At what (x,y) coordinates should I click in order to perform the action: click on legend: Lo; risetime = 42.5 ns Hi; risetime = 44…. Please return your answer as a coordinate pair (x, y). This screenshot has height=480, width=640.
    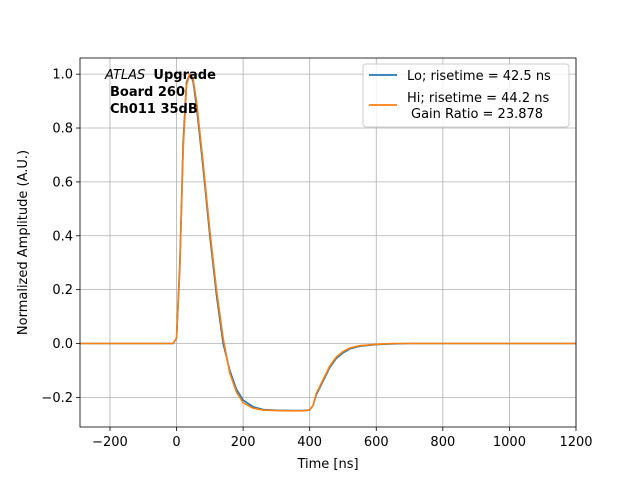
    Looking at the image, I should click on (466, 95).